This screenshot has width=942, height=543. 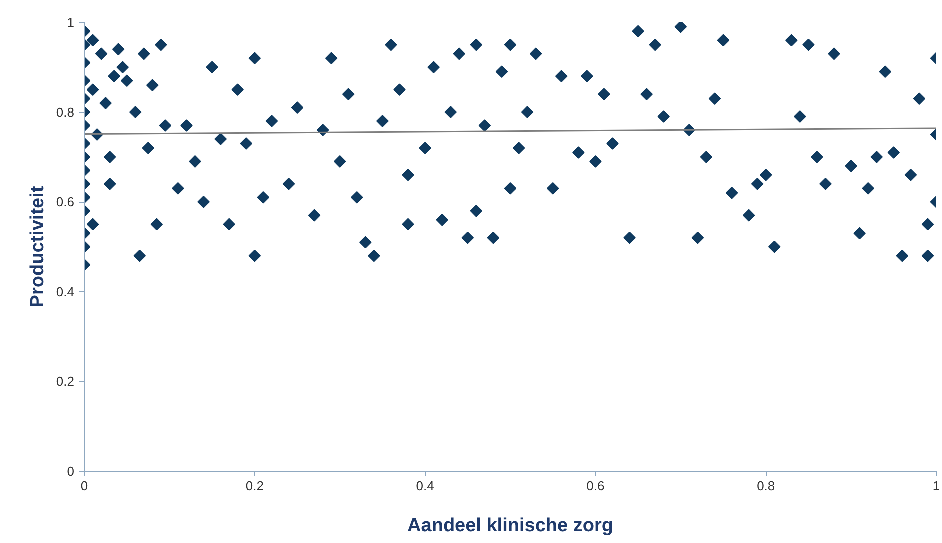 What do you see at coordinates (37, 247) in the screenshot?
I see `y-axis-title: Productiviteit` at bounding box center [37, 247].